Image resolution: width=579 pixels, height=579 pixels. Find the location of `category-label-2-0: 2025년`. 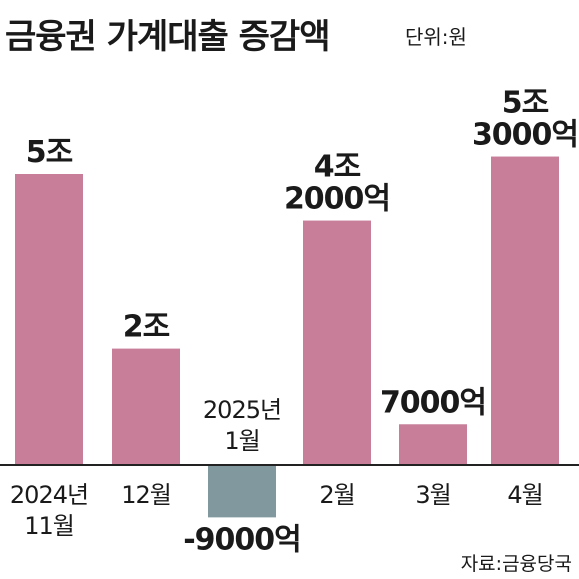

category-label-2-0: 2025년 is located at coordinates (242, 410).